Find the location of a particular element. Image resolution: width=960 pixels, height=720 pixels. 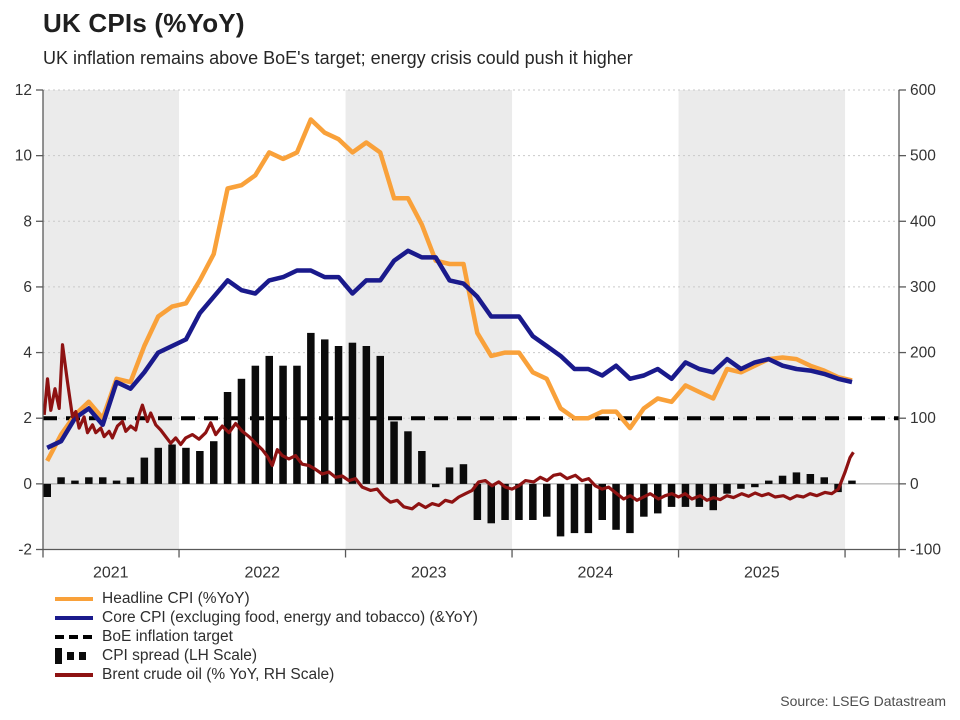

headline-line-swatch-icon is located at coordinates (74, 598).